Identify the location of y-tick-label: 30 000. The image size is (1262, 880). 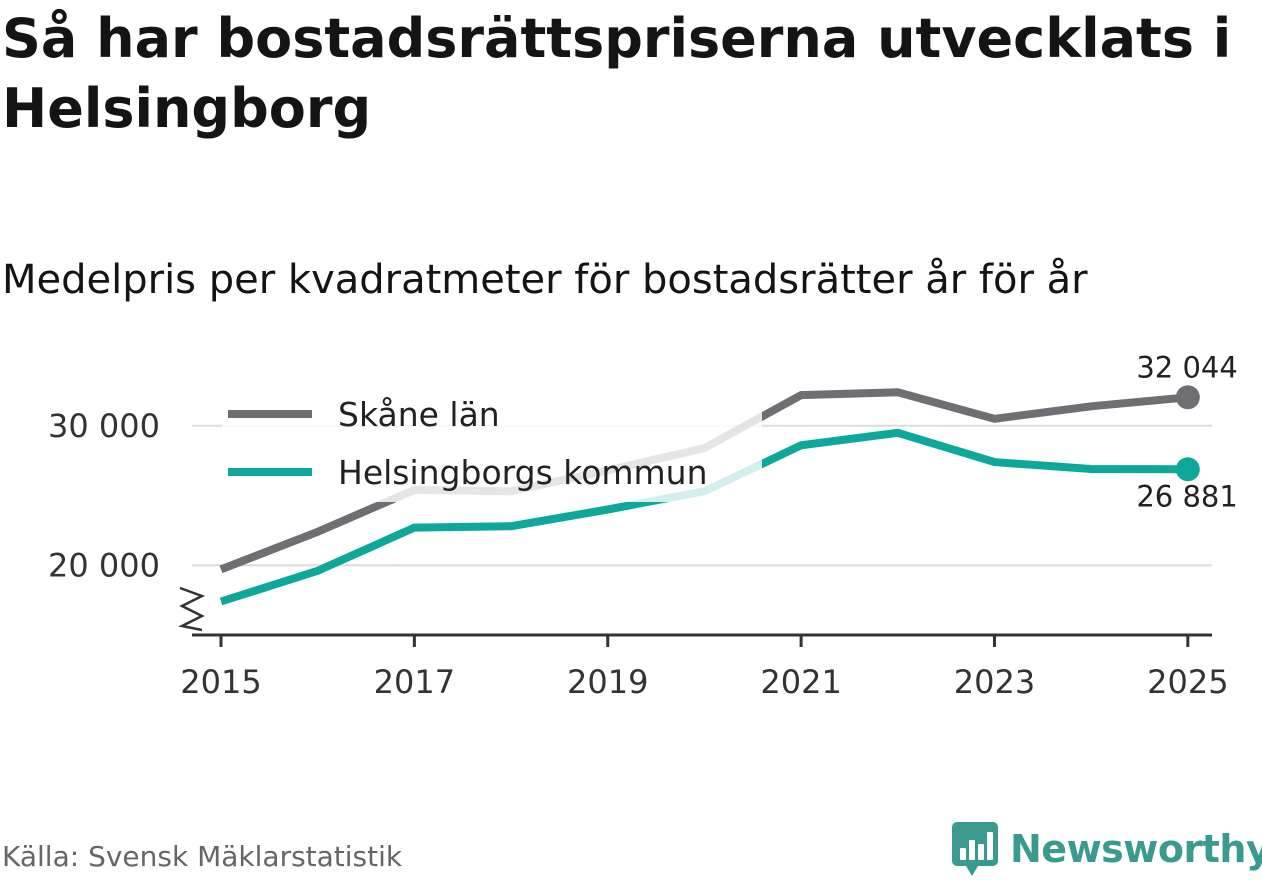
(104, 426).